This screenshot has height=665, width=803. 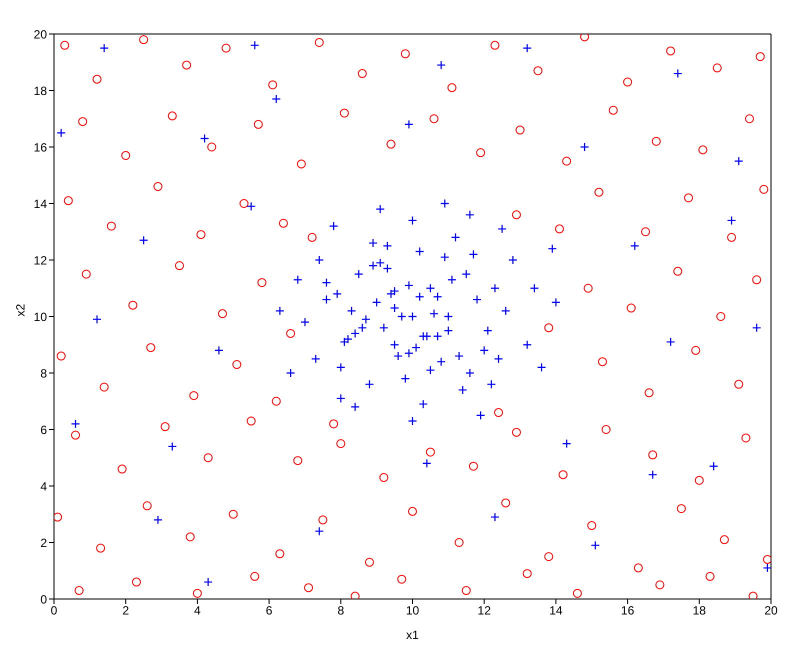 What do you see at coordinates (44, 543) in the screenshot?
I see `y-tick-label: 2` at bounding box center [44, 543].